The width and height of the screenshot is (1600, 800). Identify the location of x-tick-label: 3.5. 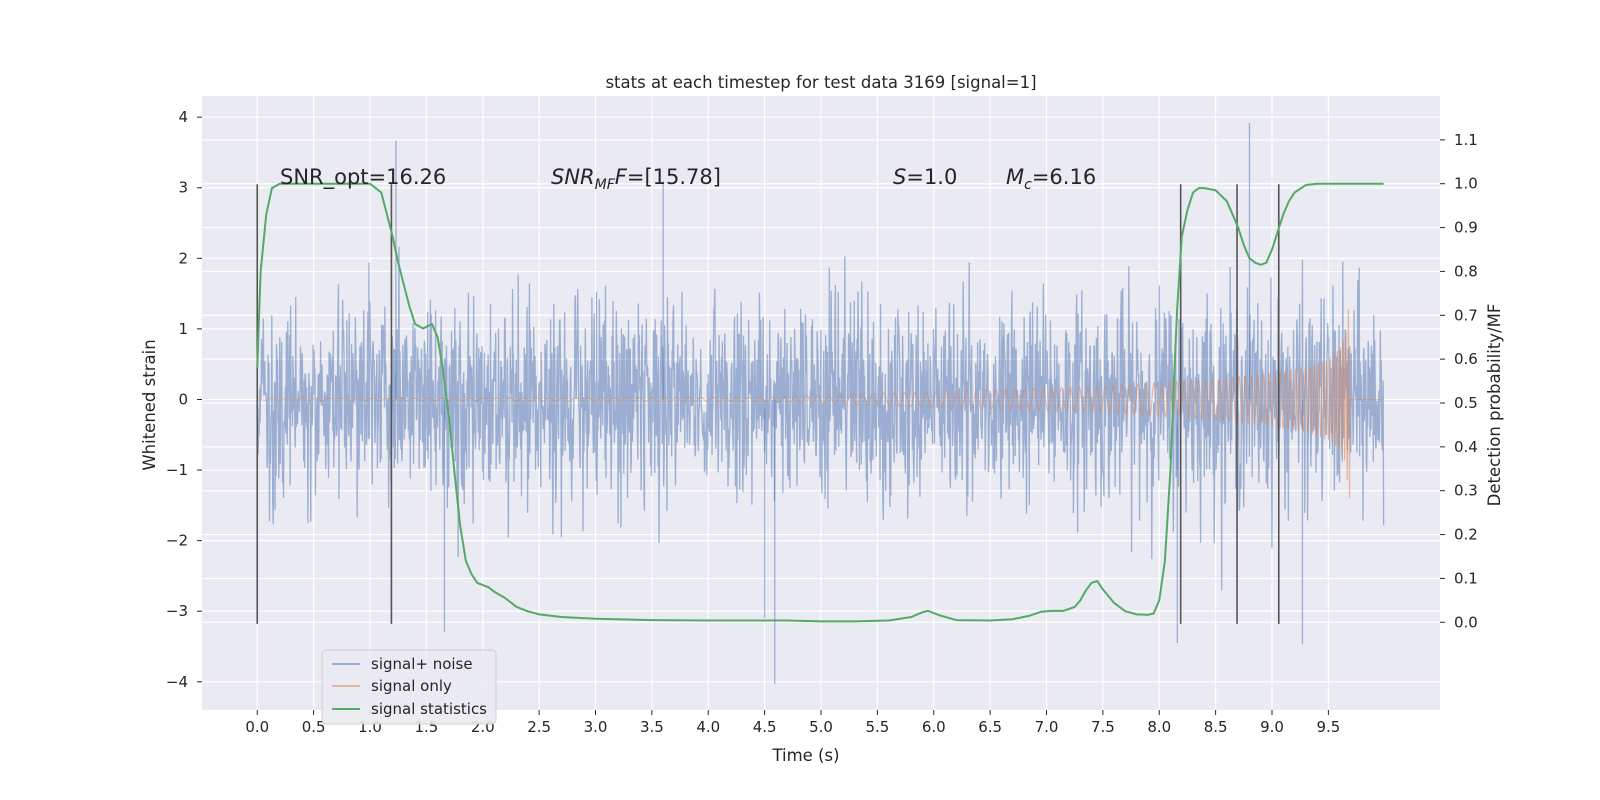
(652, 727).